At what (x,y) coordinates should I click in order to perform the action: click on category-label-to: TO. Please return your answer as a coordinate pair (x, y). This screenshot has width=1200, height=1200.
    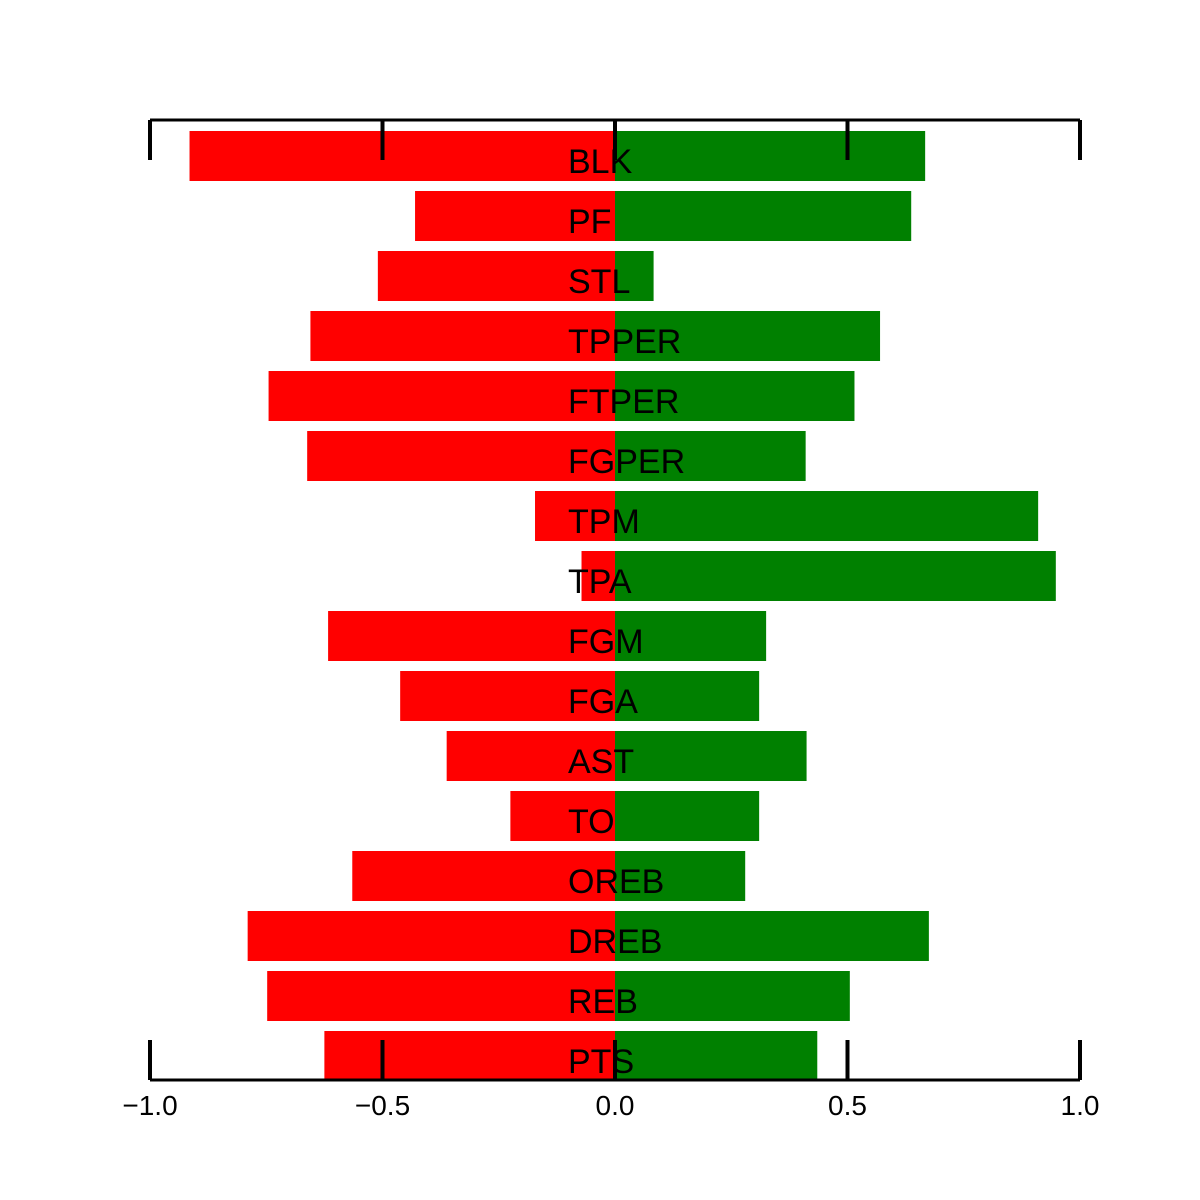
    Looking at the image, I should click on (591, 822).